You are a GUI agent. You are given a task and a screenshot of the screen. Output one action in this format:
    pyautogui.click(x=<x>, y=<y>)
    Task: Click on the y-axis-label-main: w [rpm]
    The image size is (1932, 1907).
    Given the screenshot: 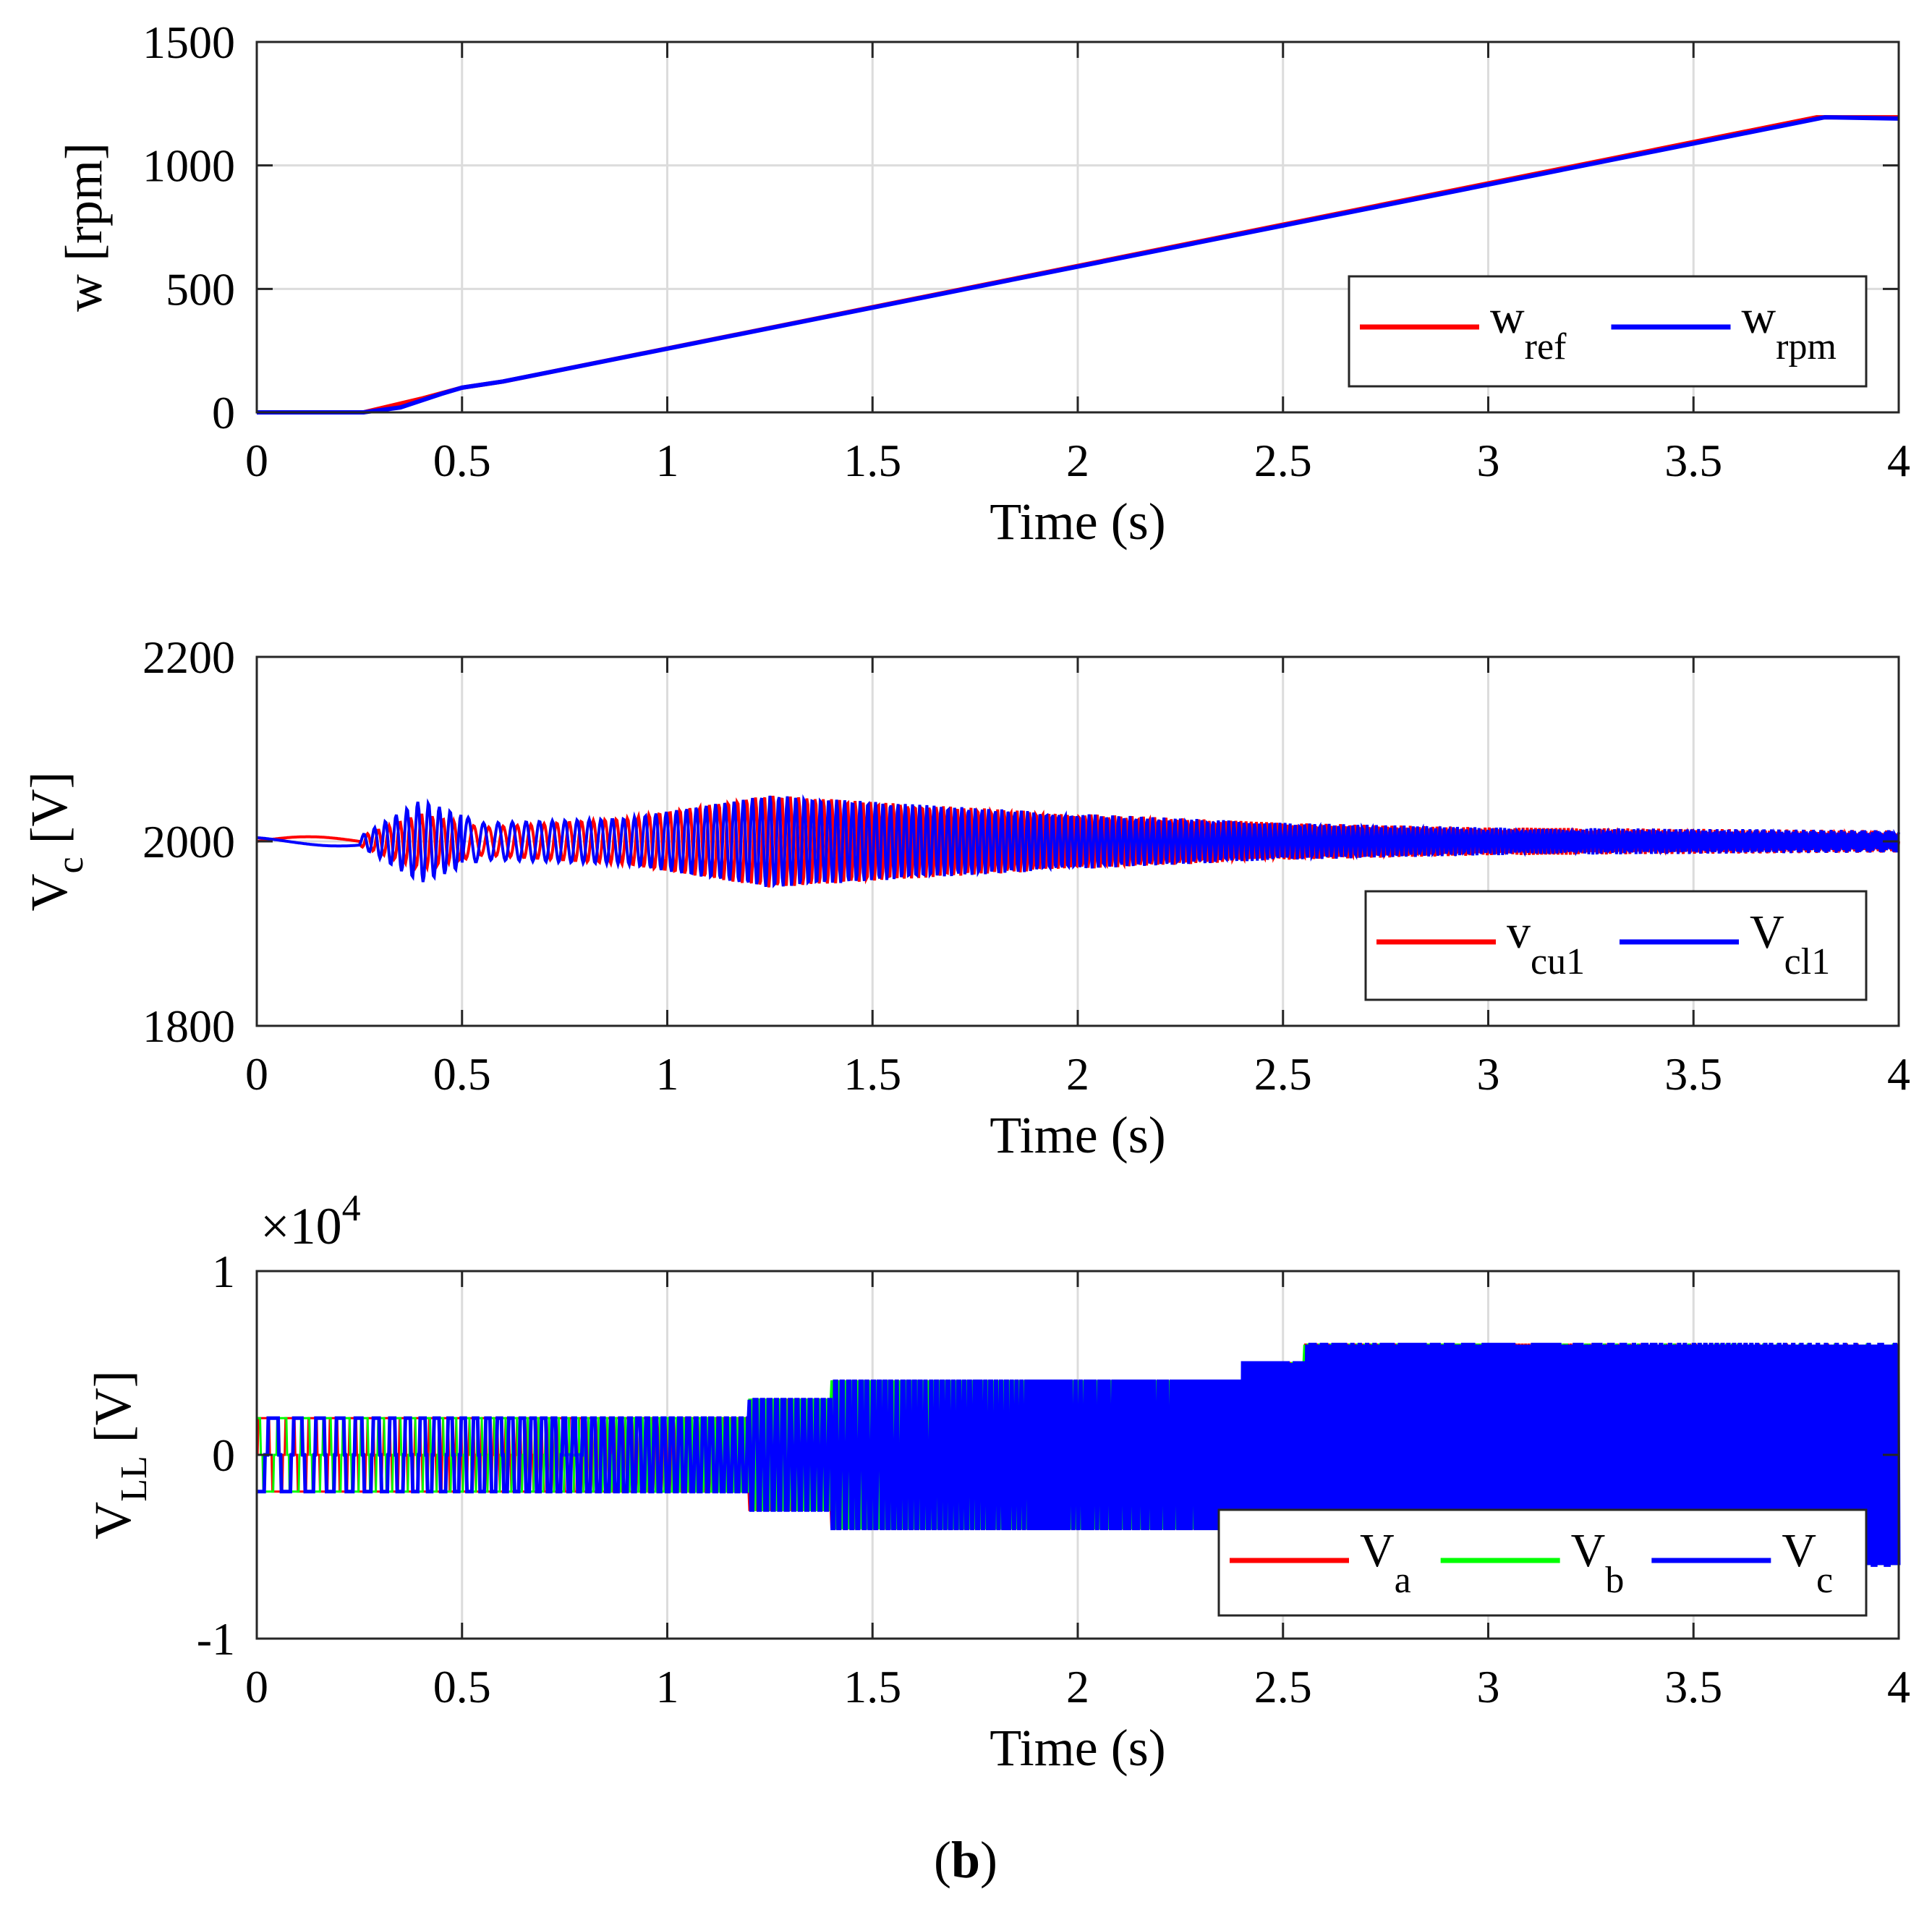 What is the action you would take?
    pyautogui.click(x=84, y=228)
    